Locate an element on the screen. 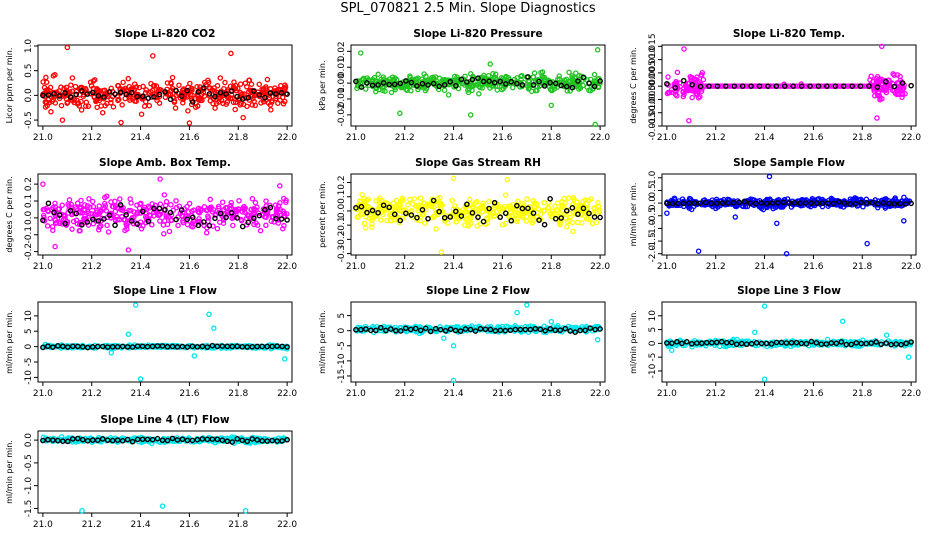 The height and width of the screenshot is (540, 936). x-tick-label: 21.0 is located at coordinates (356, 267).